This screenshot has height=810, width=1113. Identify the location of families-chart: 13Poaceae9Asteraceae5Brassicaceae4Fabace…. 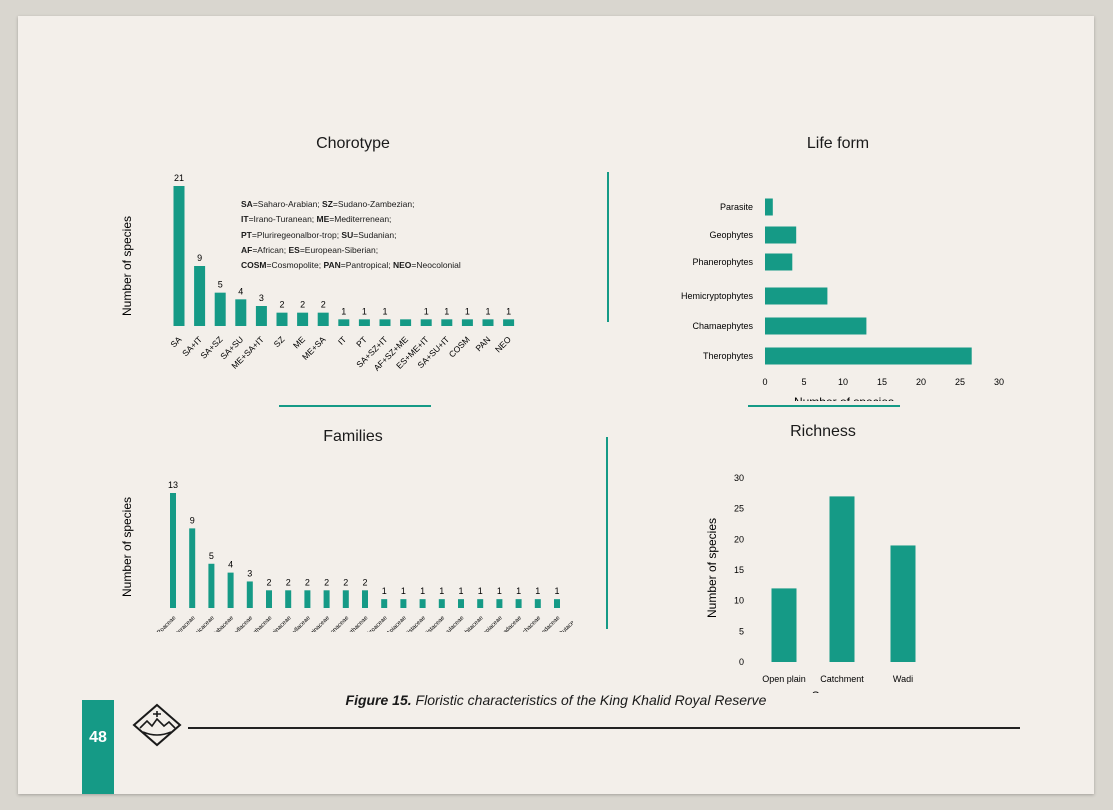
(346, 556).